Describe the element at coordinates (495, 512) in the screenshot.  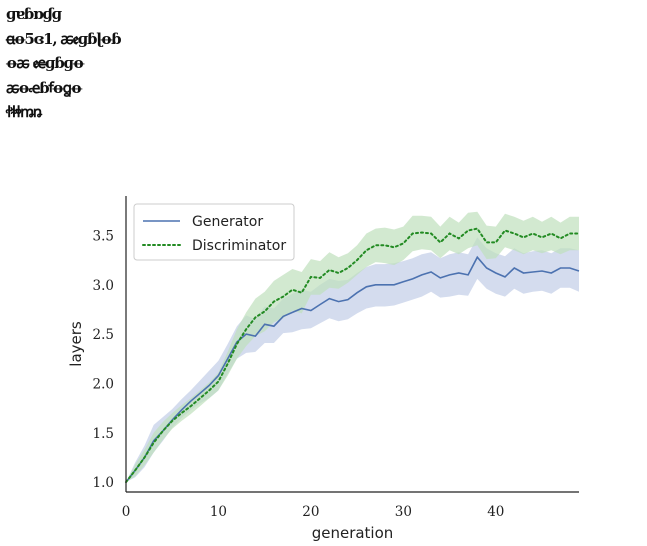
I see `x-tick-label: 40` at that location.